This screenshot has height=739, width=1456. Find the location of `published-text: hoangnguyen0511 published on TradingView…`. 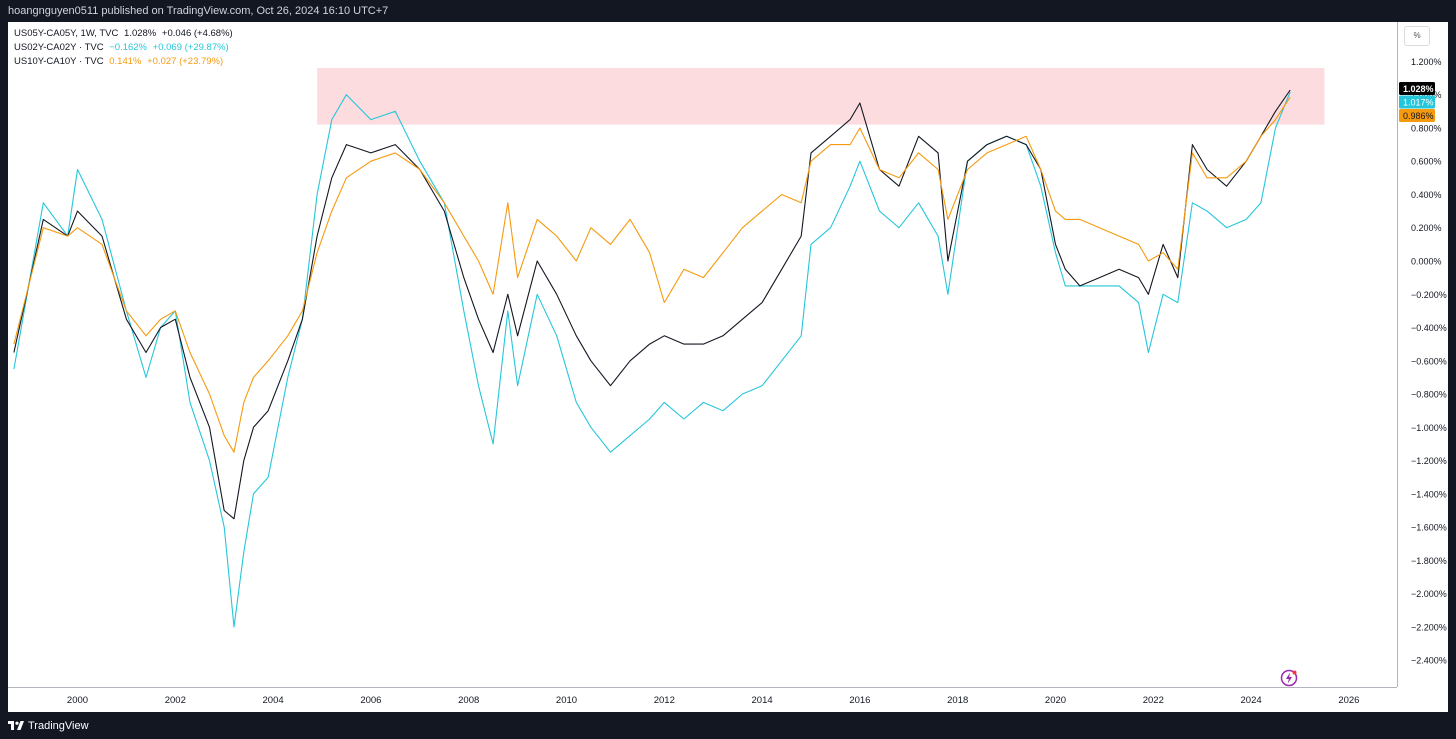

published-text: hoangnguyen0511 published on TradingView… is located at coordinates (198, 11).